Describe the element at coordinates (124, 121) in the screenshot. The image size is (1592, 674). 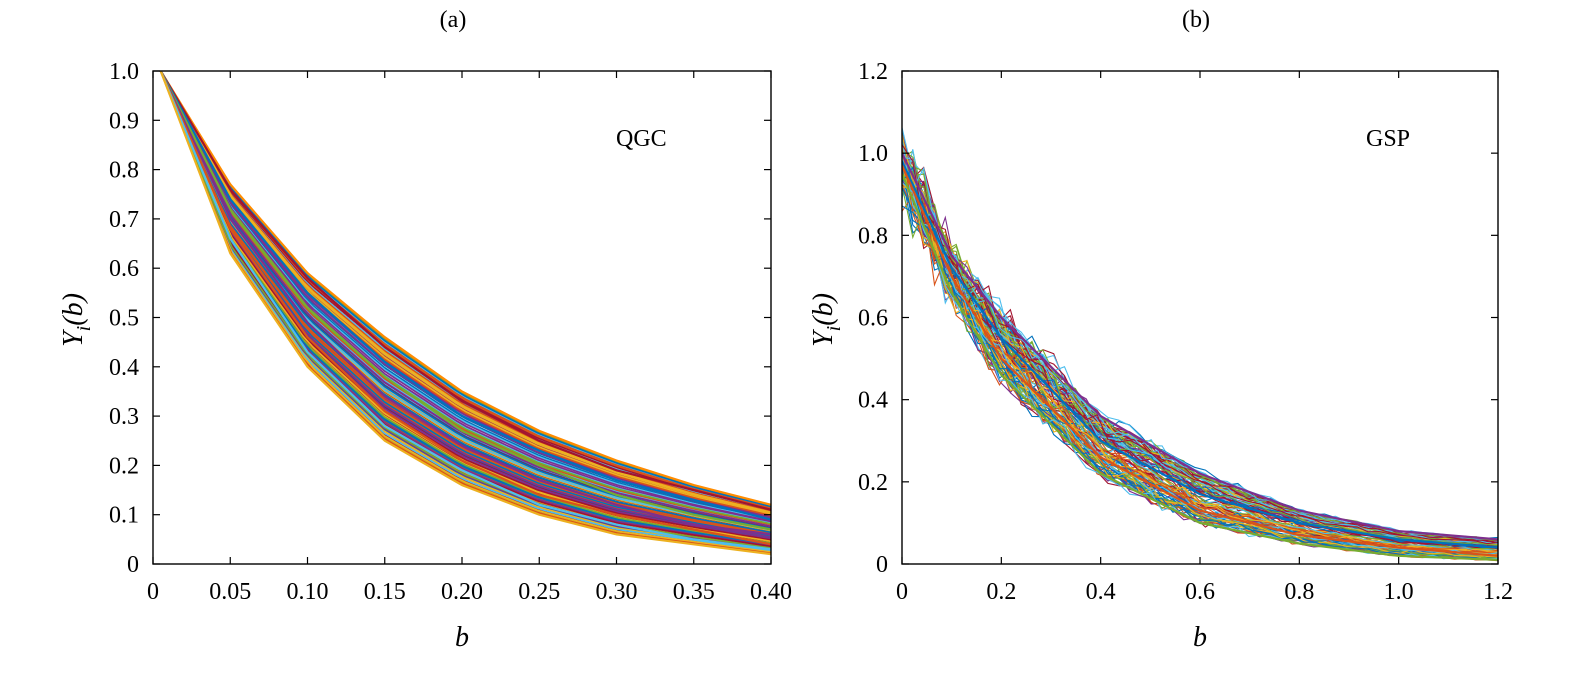
I see `y-tick-label: 0.9` at that location.